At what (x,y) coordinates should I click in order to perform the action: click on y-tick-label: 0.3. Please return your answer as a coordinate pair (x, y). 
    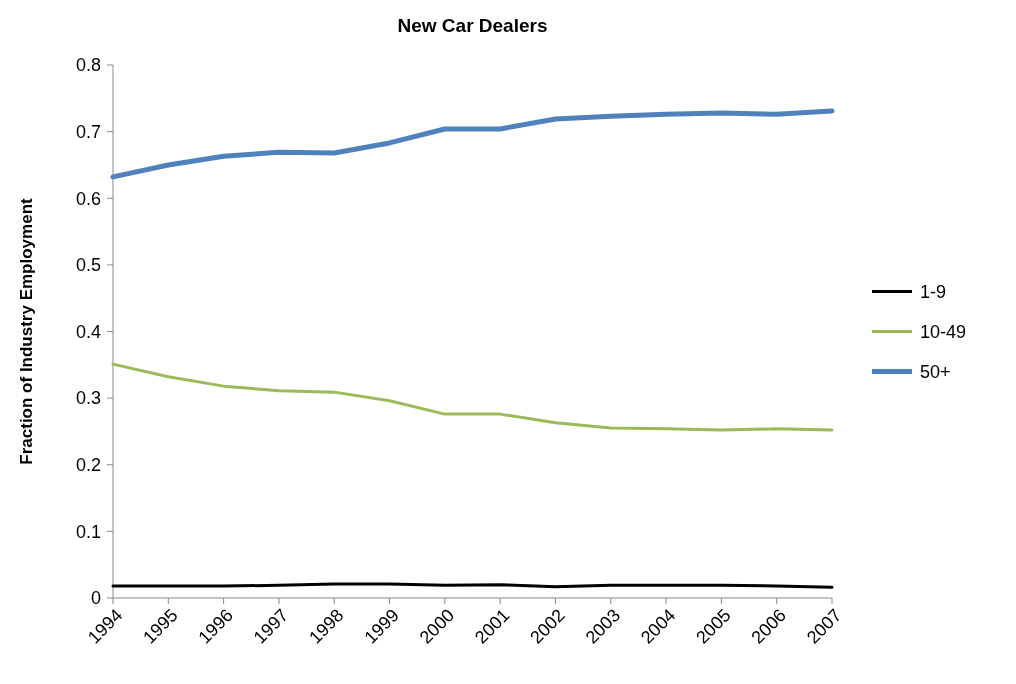
    Looking at the image, I should click on (88, 398).